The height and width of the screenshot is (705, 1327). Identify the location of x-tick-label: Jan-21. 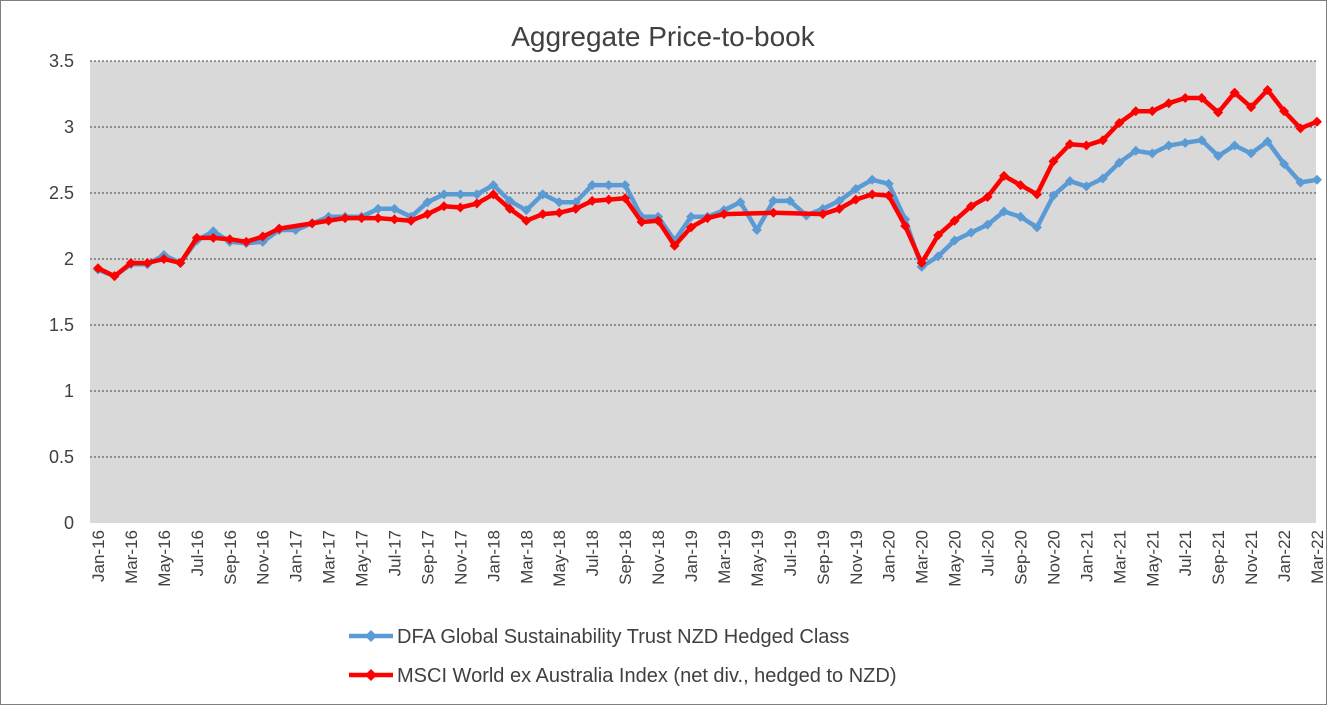
(1086, 556).